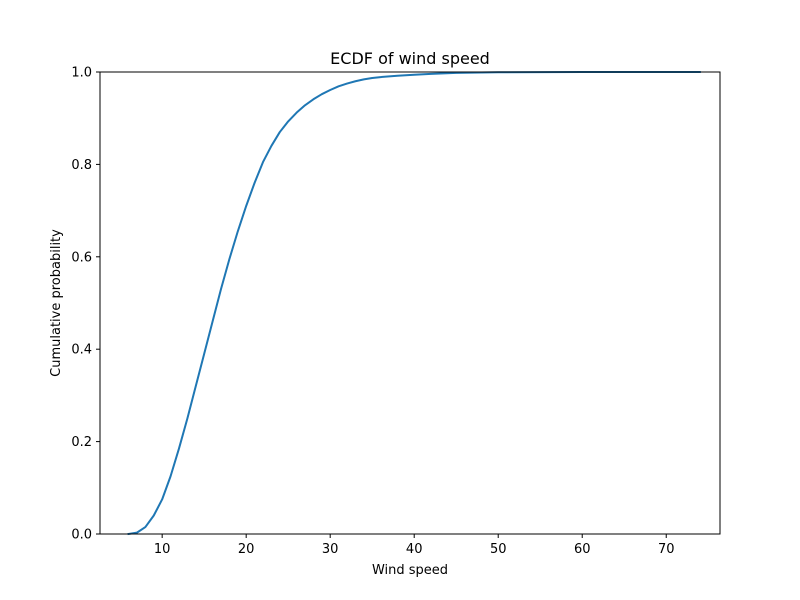 Image resolution: width=800 pixels, height=600 pixels. I want to click on y-tick-label: 0.4, so click(81, 350).